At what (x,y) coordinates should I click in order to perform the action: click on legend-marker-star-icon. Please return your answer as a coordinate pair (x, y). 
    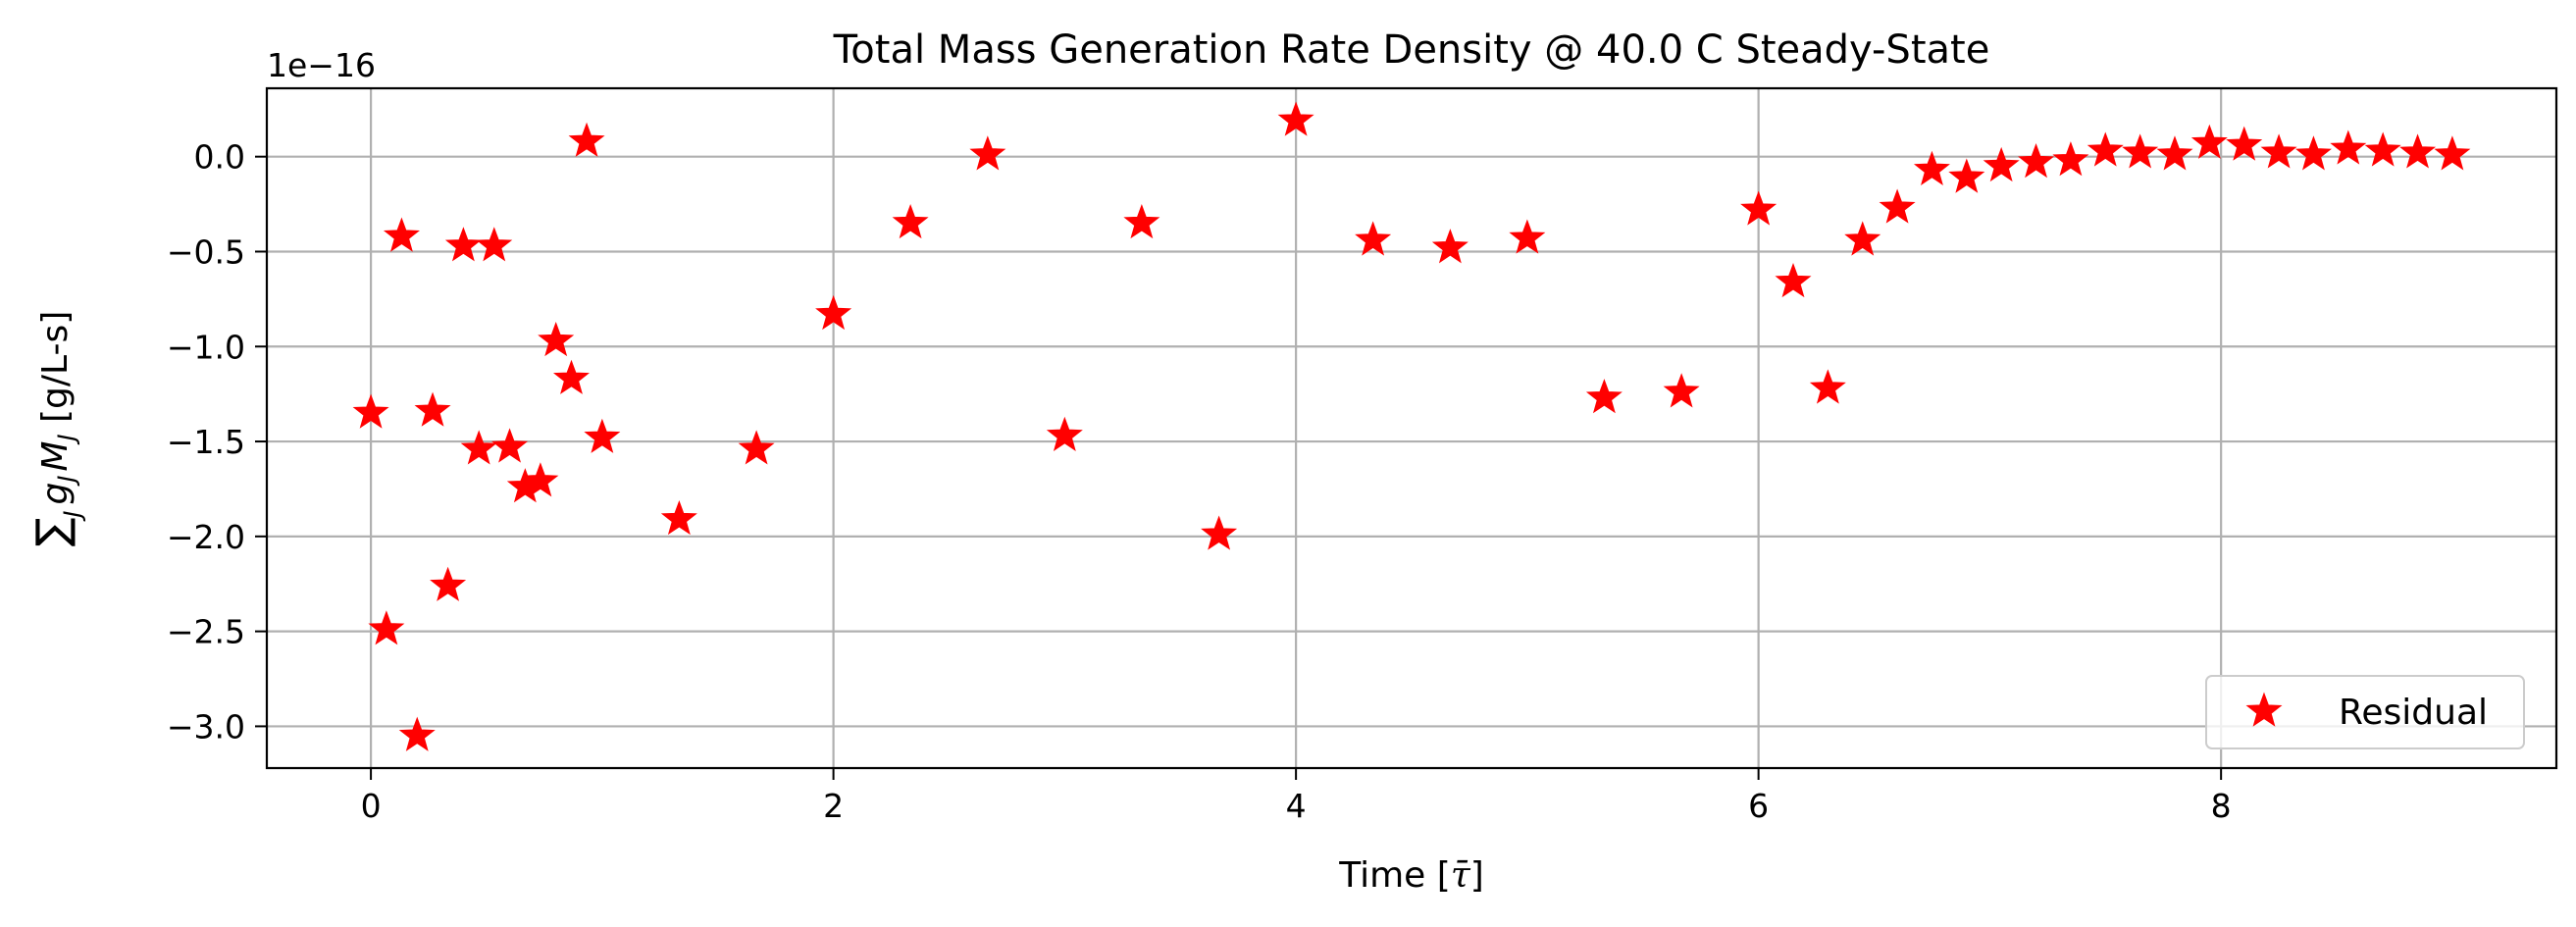
    Looking at the image, I should click on (2264, 709).